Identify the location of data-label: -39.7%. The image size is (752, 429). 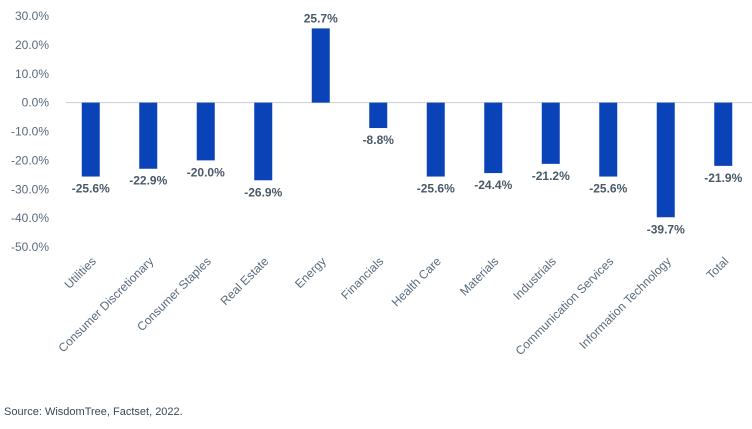
(666, 229).